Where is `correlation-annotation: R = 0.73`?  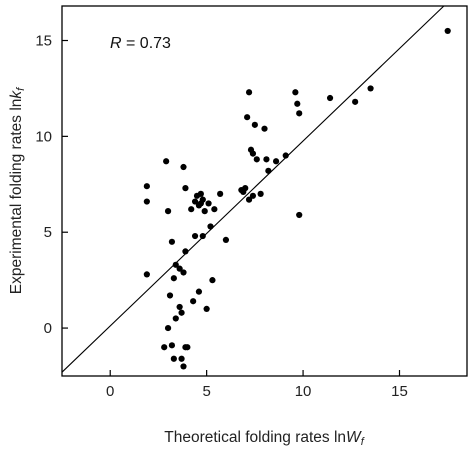 correlation-annotation: R = 0.73 is located at coordinates (140, 43).